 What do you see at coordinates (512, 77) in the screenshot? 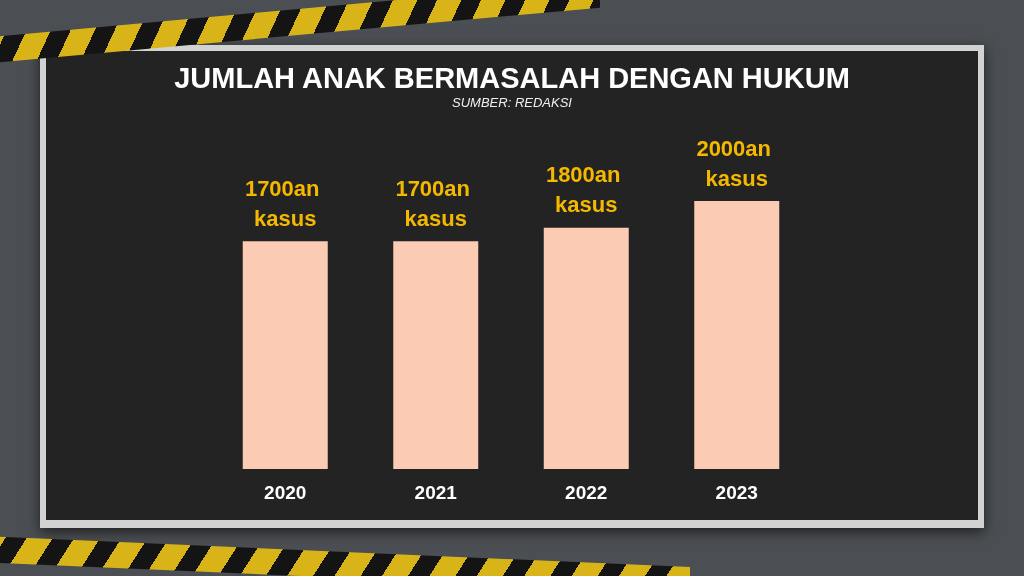
I see `chart-title: JUMLAH ANAK BERMASALAH DENGAN HUKUM` at bounding box center [512, 77].